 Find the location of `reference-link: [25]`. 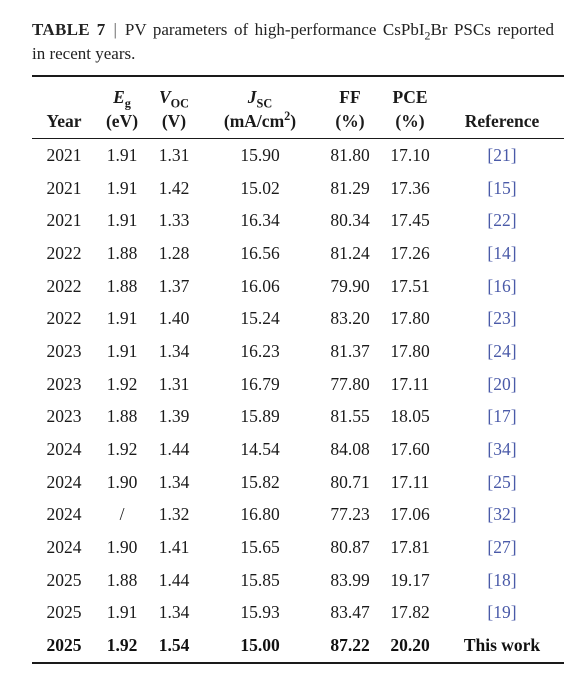

reference-link: [25] is located at coordinates (502, 481).